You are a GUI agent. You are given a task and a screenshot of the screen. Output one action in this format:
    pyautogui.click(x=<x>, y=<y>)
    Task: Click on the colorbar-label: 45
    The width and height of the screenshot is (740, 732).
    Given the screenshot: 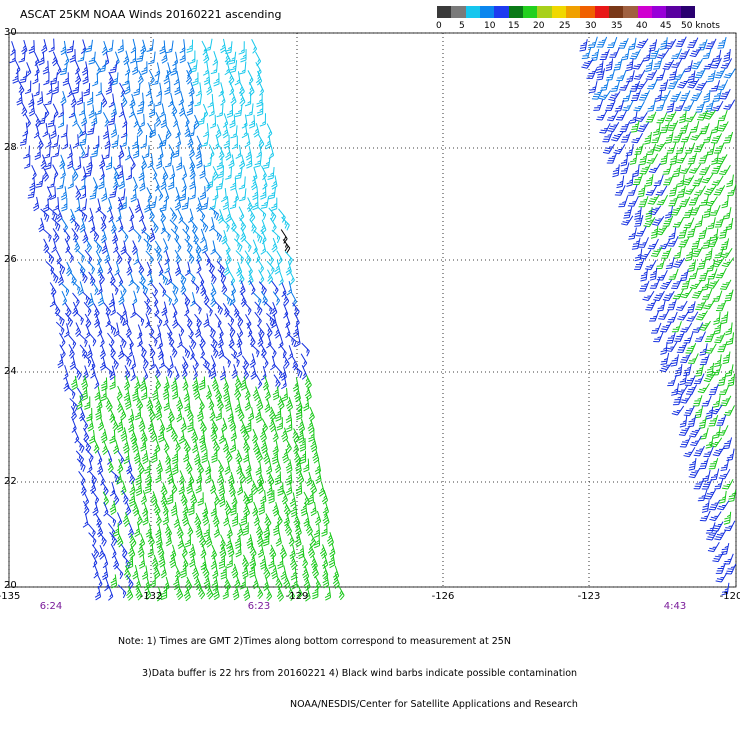 What is the action you would take?
    pyautogui.click(x=666, y=26)
    